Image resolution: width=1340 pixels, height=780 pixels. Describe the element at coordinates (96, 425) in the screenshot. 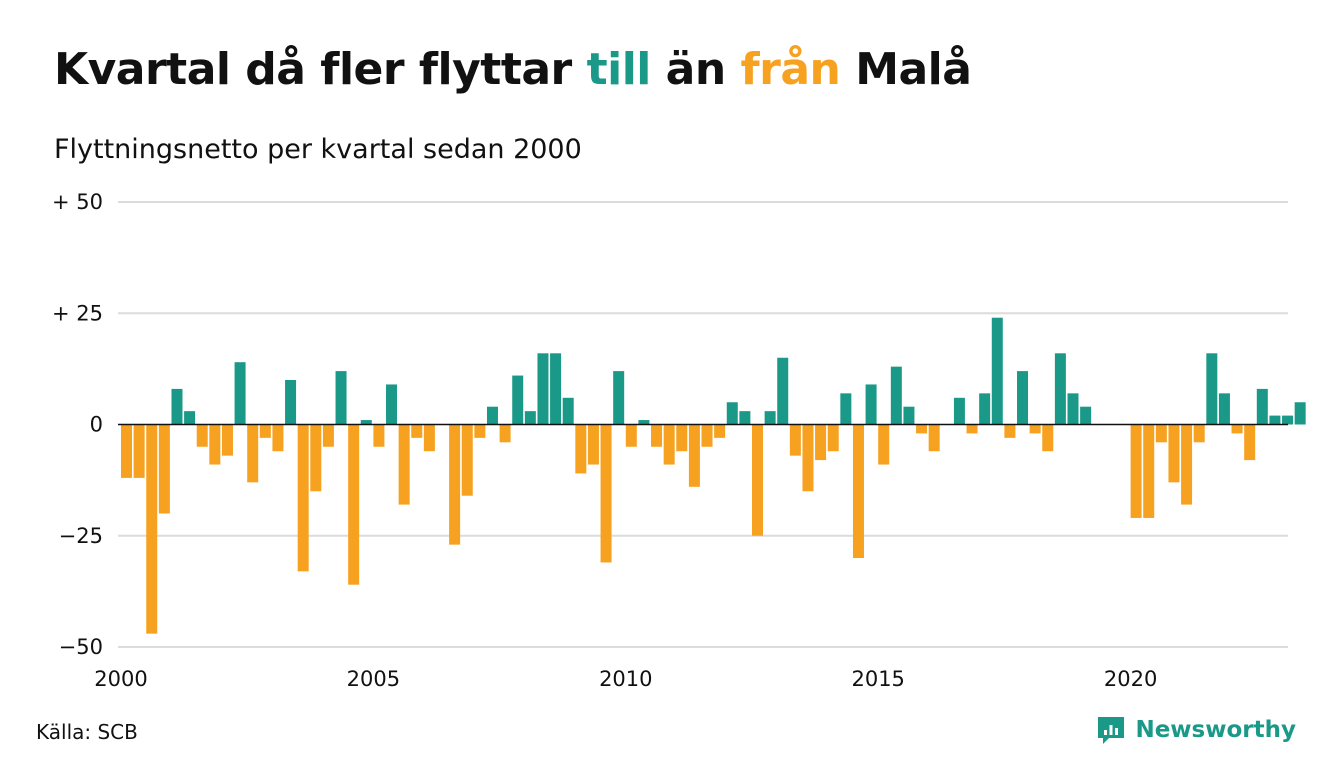

I see `y-tick-label: 0` at that location.